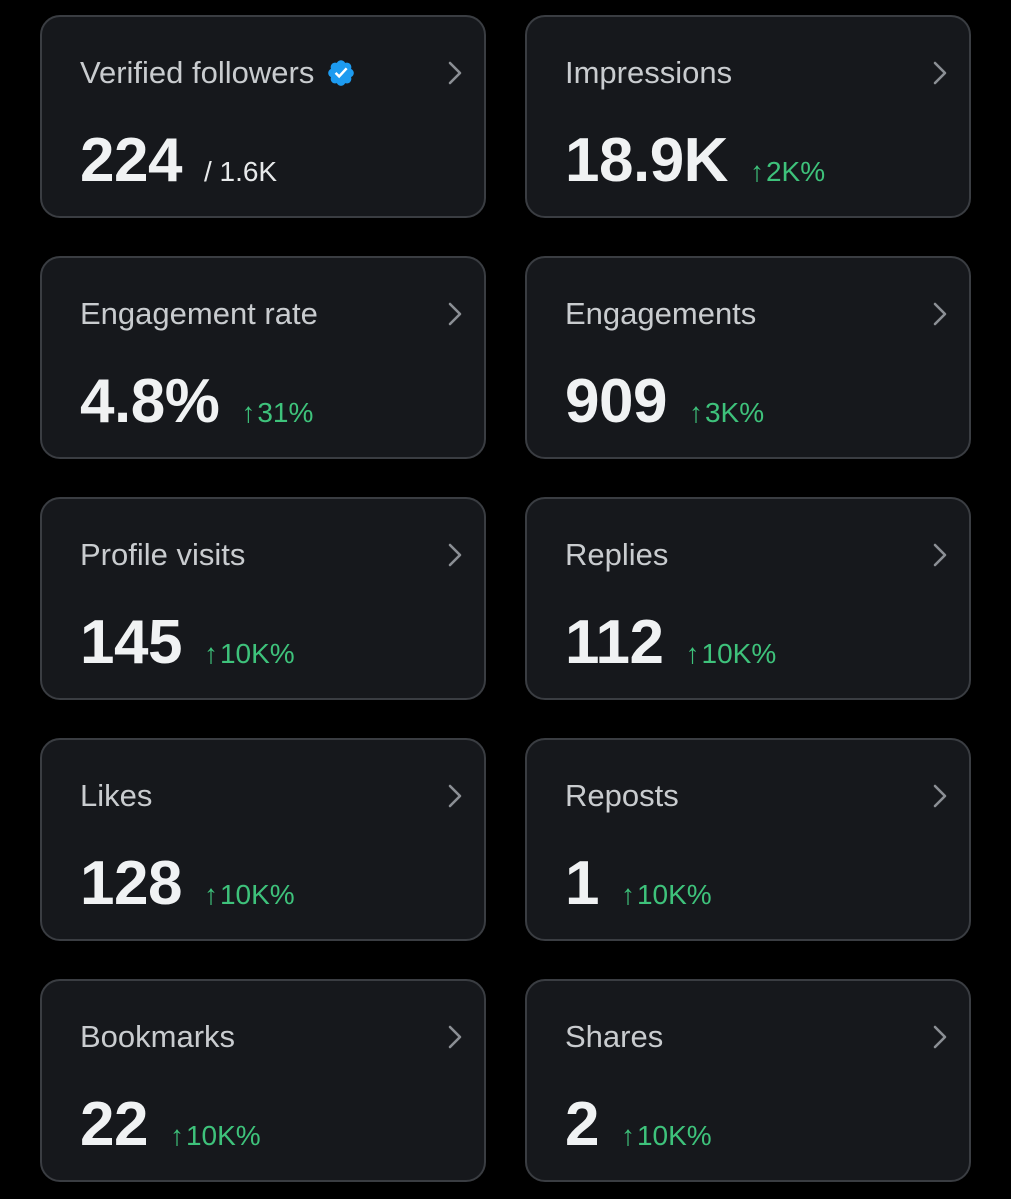  Describe the element at coordinates (263, 116) in the screenshot. I see `metric-card-verified-followers: Verified followers 224 / 1.6K` at that location.